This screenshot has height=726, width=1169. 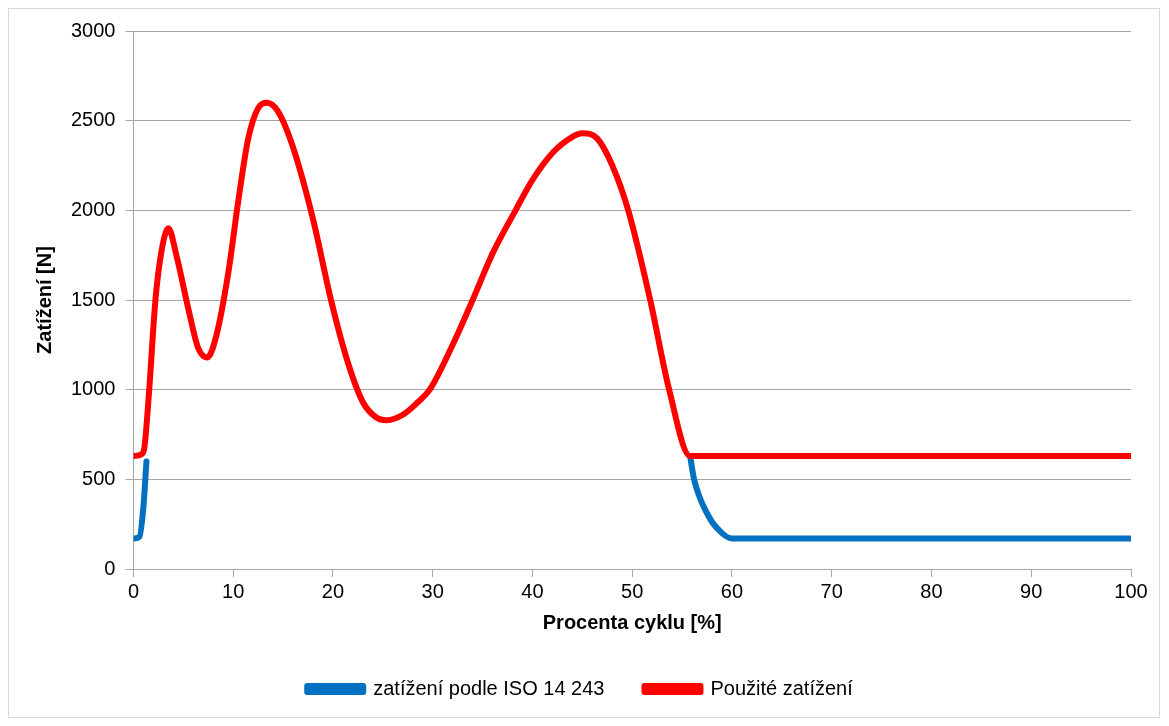 What do you see at coordinates (99, 477) in the screenshot?
I see `y-tick-label: 500` at bounding box center [99, 477].